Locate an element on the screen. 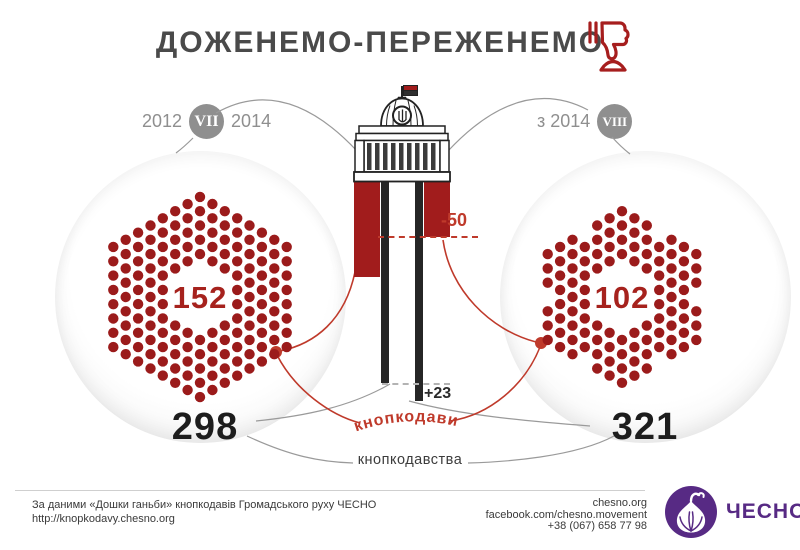 This screenshot has height=550, width=800. knopkodavy-count-viii: 102 is located at coordinates (622, 297).